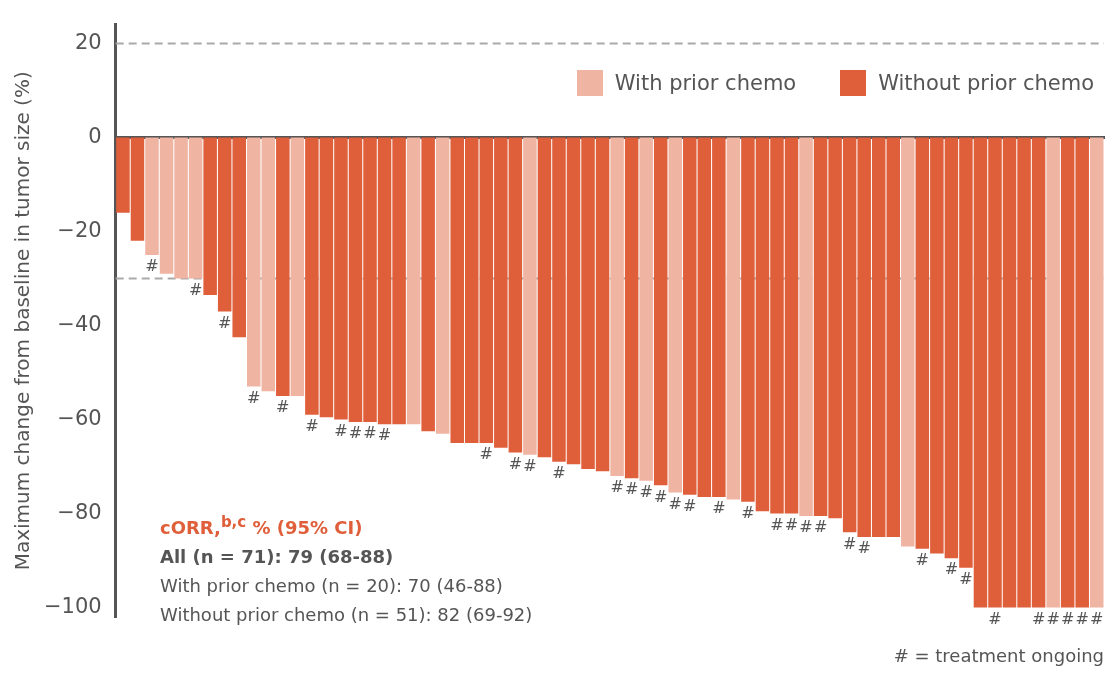 The height and width of the screenshot is (681, 1117). Describe the element at coordinates (277, 557) in the screenshot. I see `annotation: All (n = 71): 79 (68-88)` at that location.